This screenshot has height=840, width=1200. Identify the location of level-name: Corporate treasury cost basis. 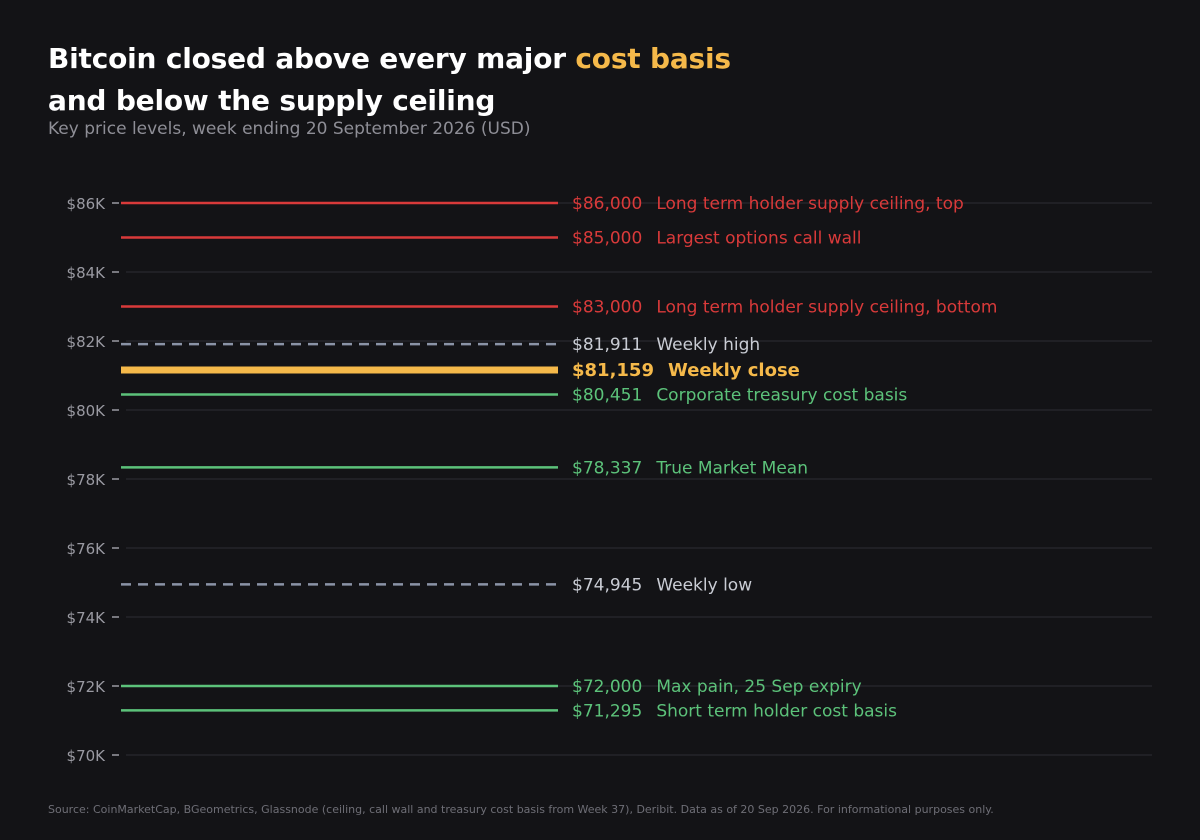
(781, 395).